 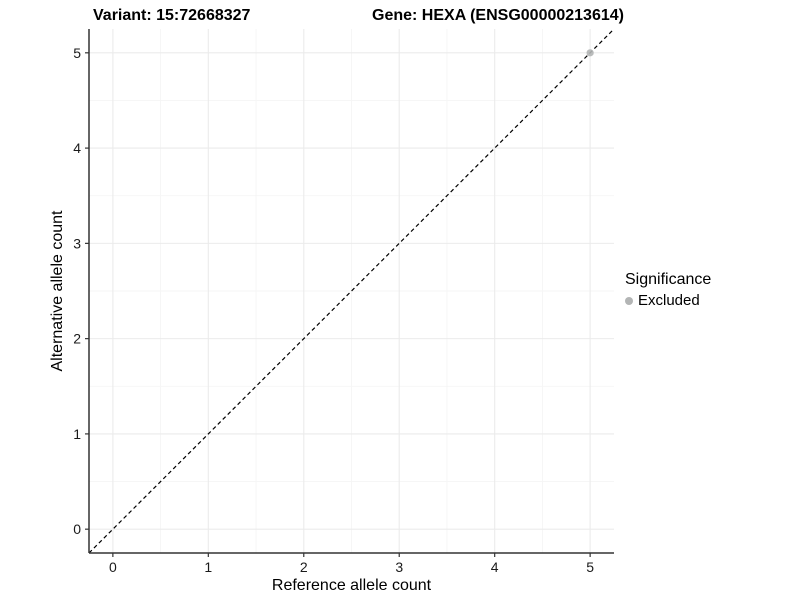 I want to click on y-tick-label: 0, so click(x=77, y=529).